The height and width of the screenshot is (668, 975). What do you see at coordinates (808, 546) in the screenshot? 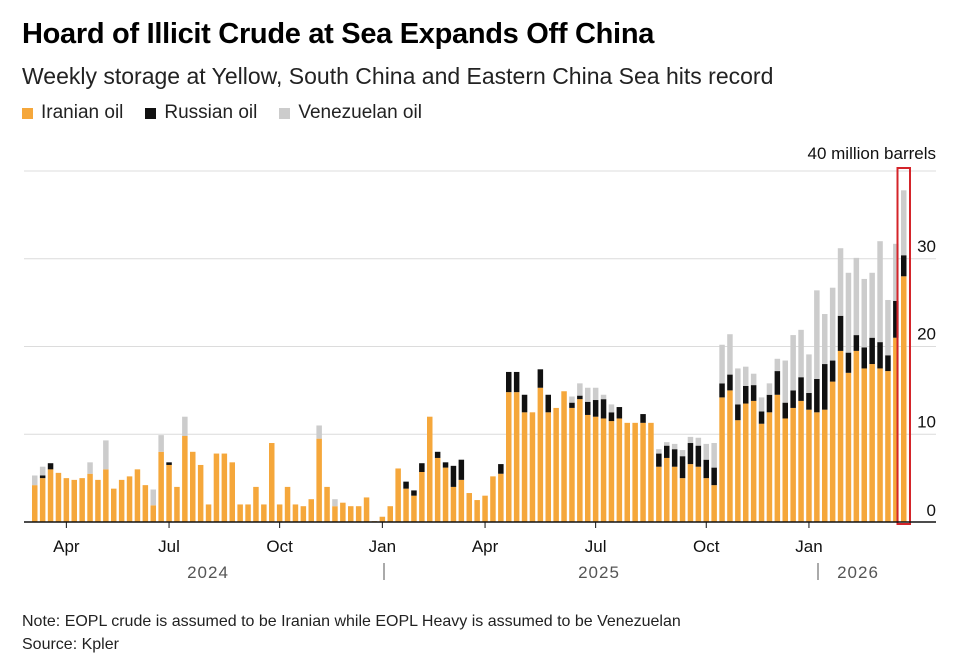
I see `x-tick-label: Jan` at bounding box center [808, 546].